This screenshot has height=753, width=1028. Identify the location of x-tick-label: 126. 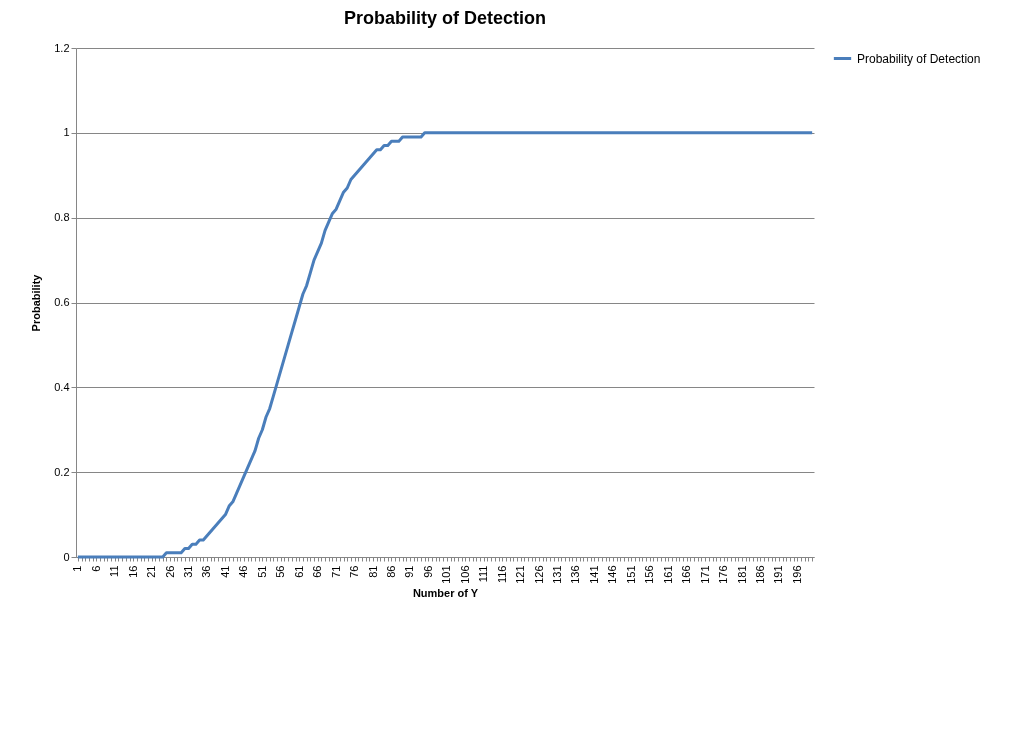
(538, 574).